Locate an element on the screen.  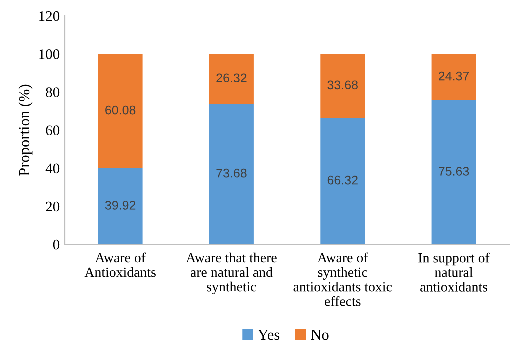
x-tick-label: Aware of synthetic antioxidants toxic effects is located at coordinates (343, 279).